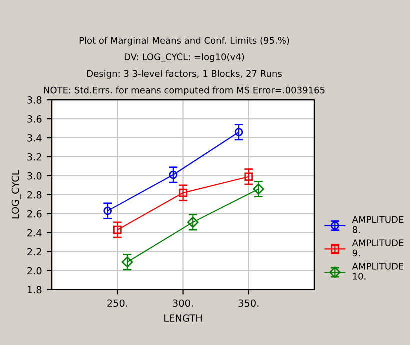 The width and height of the screenshot is (410, 345). I want to click on x-tick-label: 350., so click(248, 304).